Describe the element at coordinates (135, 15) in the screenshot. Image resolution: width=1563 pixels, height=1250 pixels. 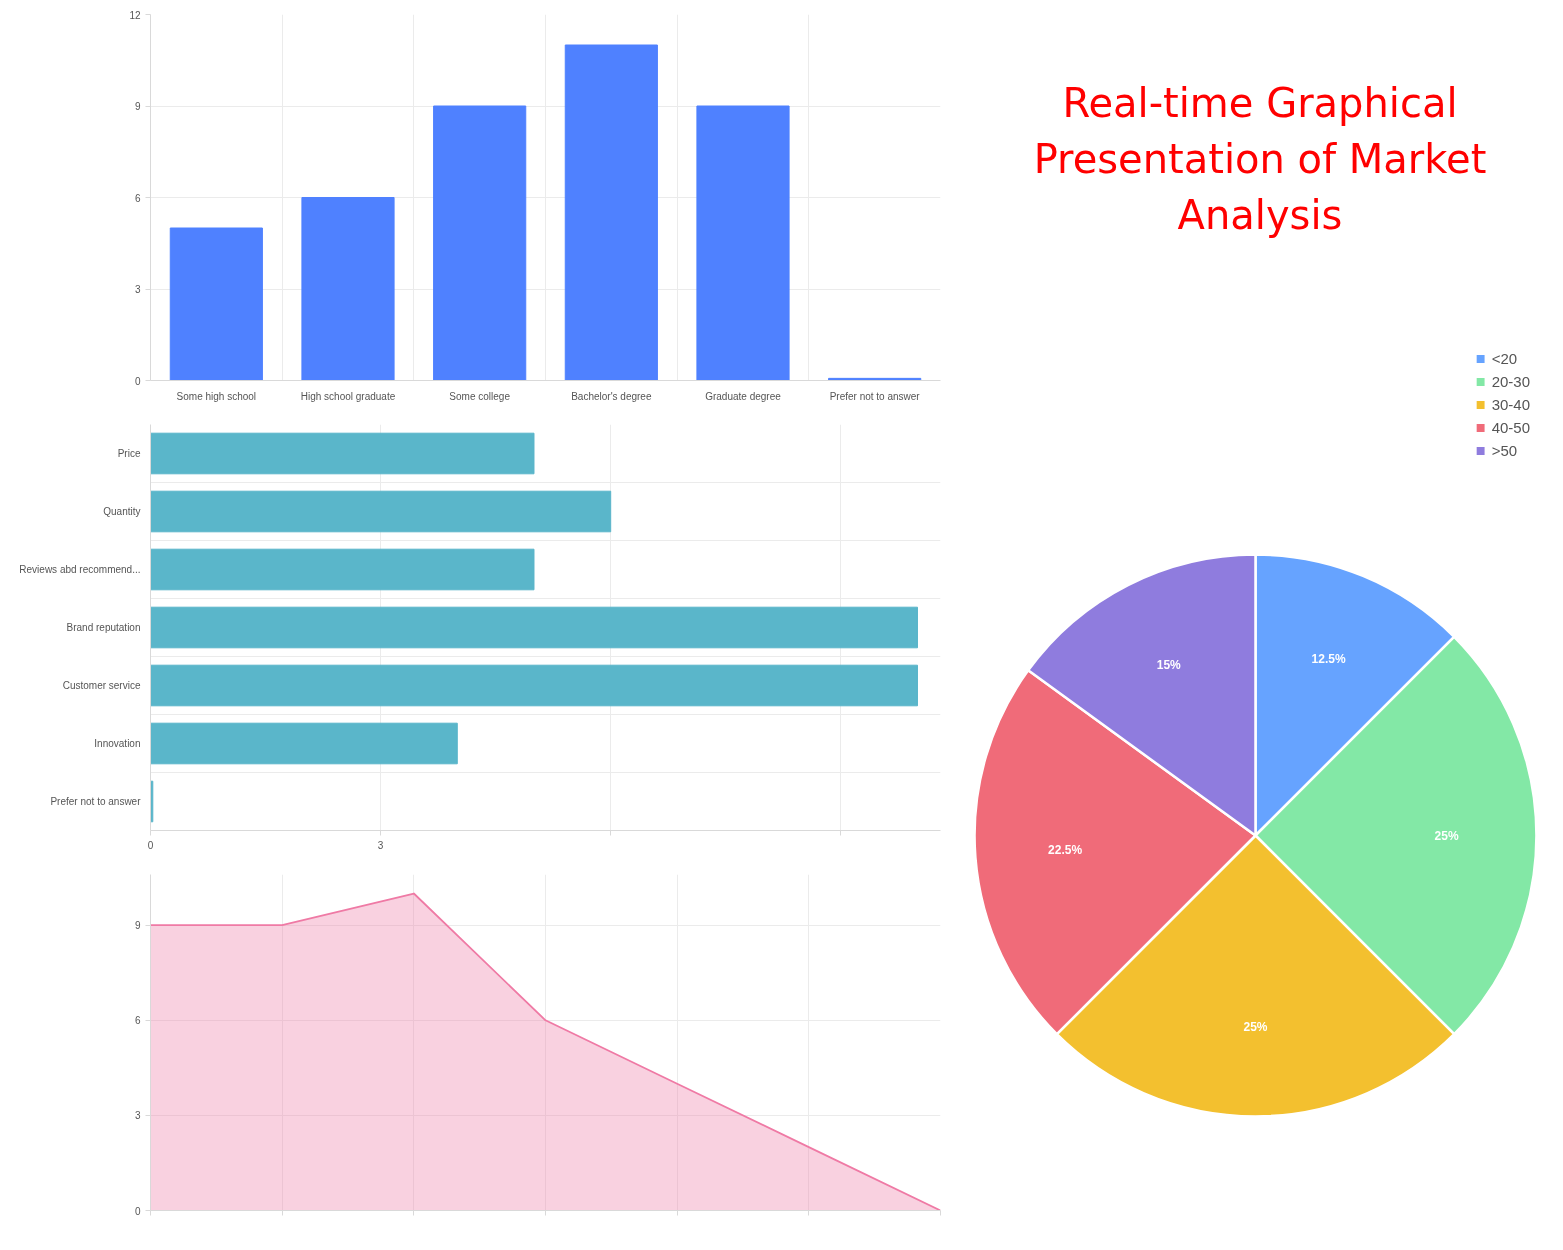
I see `y-tick-label: 12` at that location.